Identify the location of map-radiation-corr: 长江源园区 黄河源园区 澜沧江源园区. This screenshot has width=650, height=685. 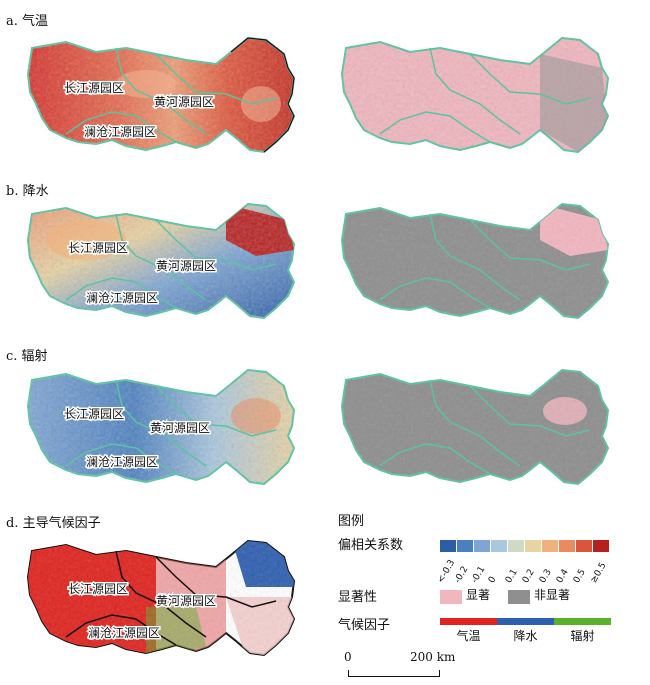
(161, 427).